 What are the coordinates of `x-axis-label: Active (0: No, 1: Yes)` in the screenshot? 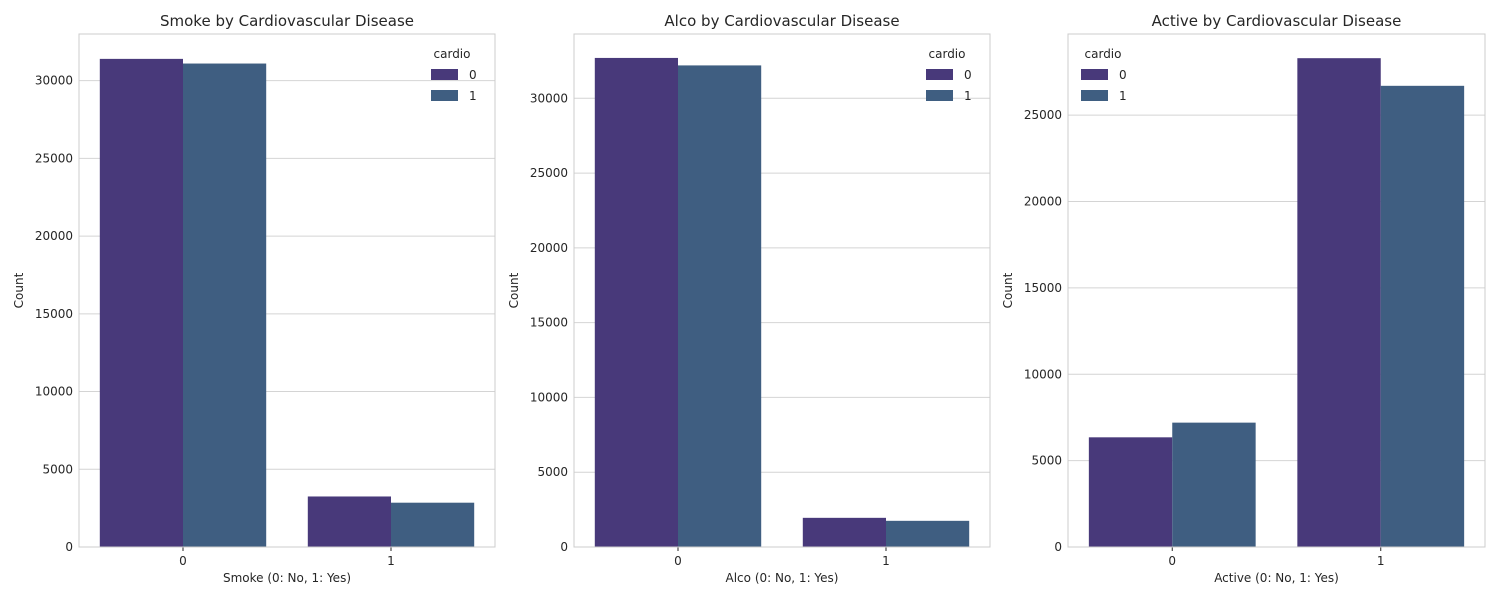 It's located at (1276, 578).